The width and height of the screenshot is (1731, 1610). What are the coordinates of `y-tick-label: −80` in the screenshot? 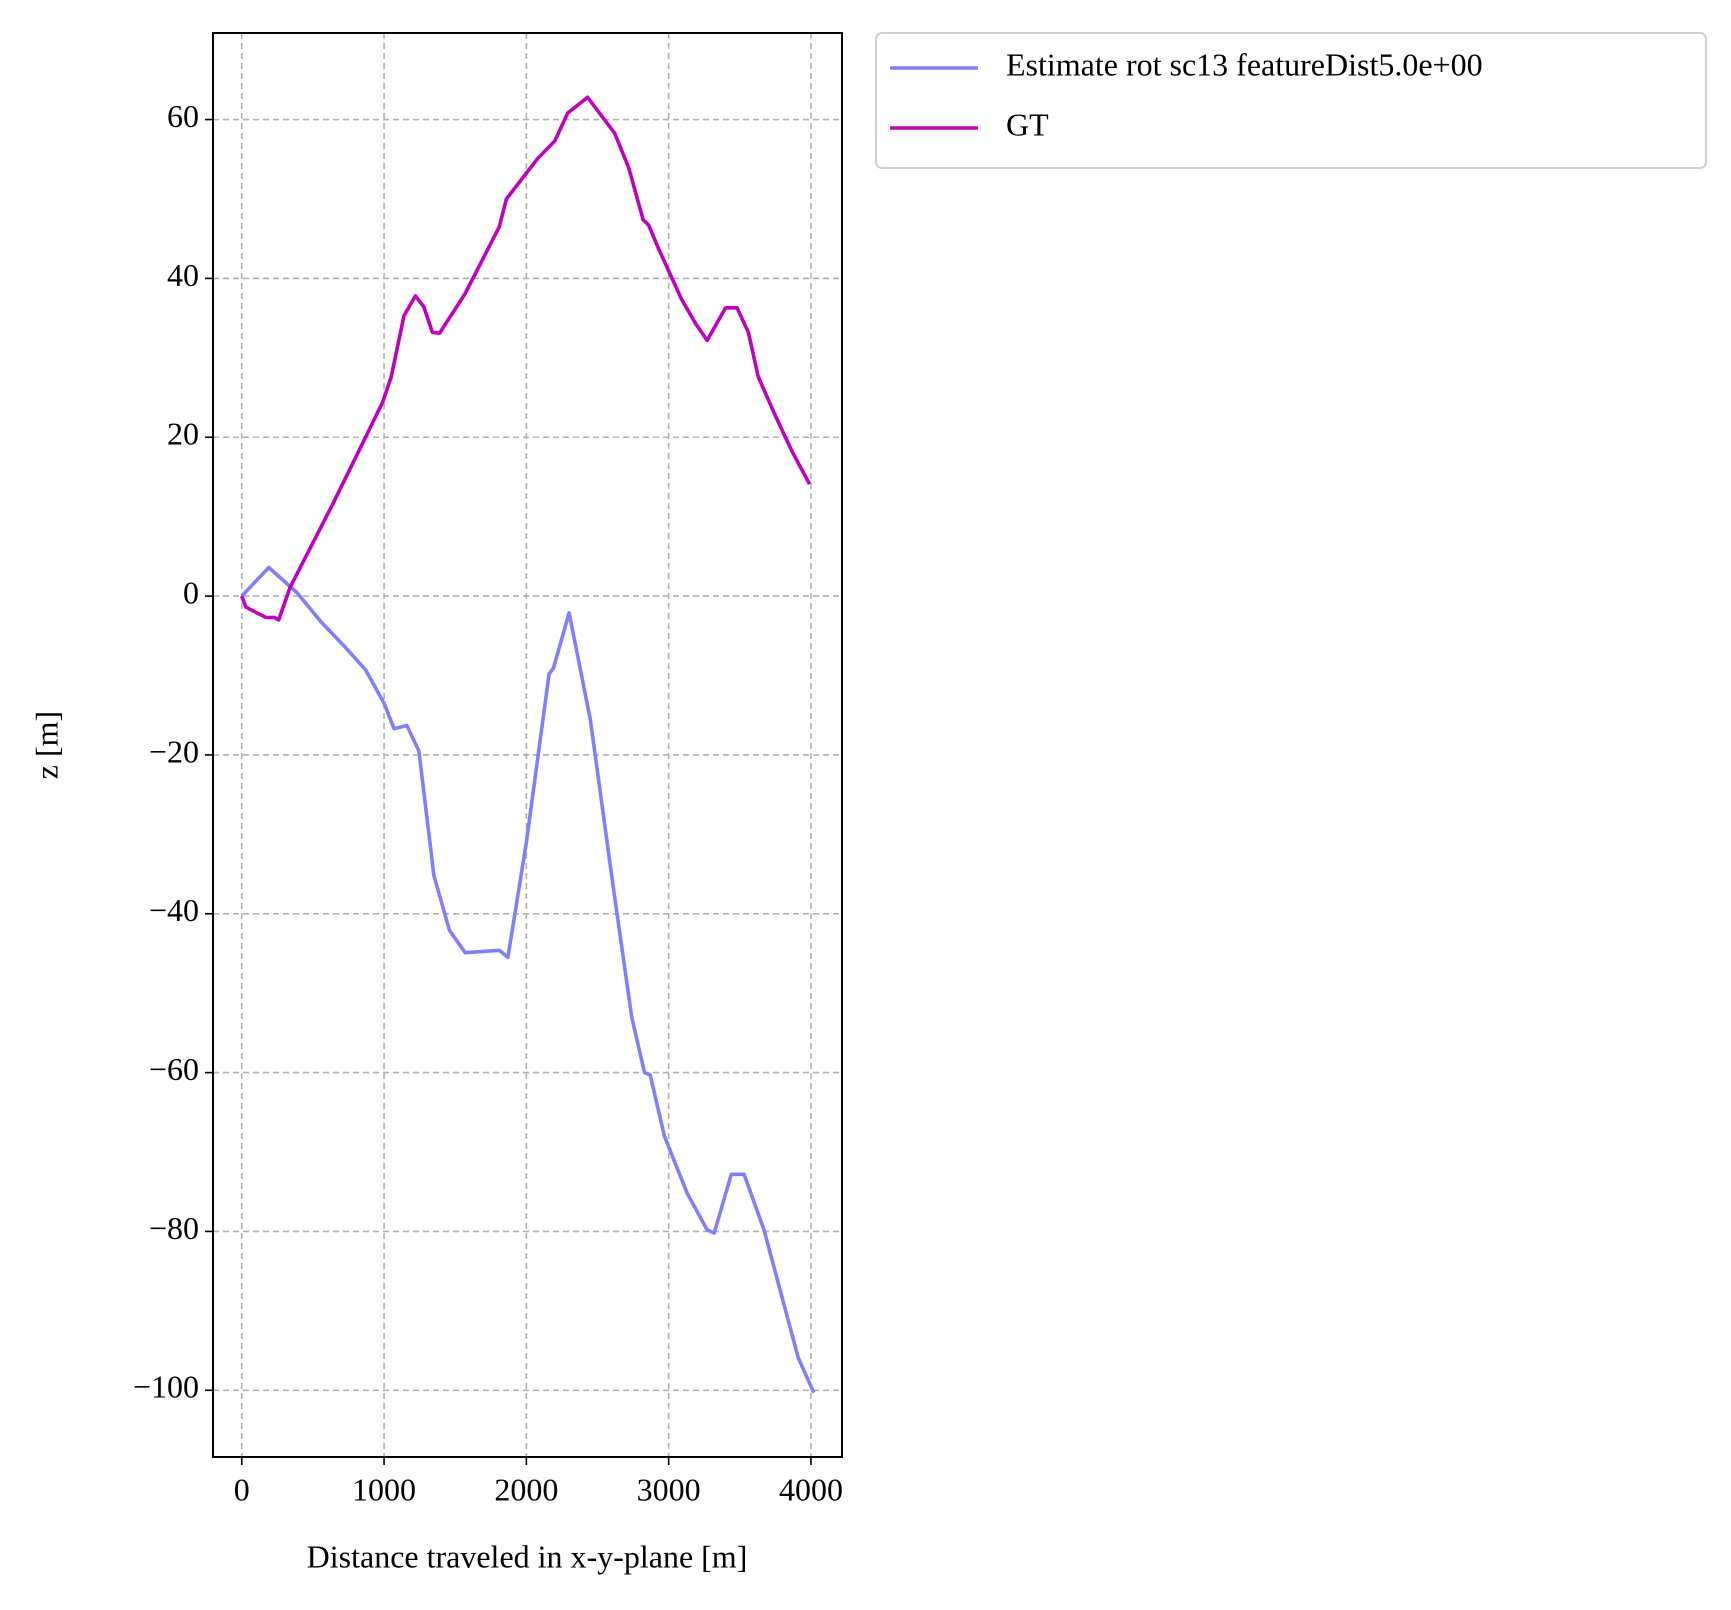 It's located at (174, 1228).